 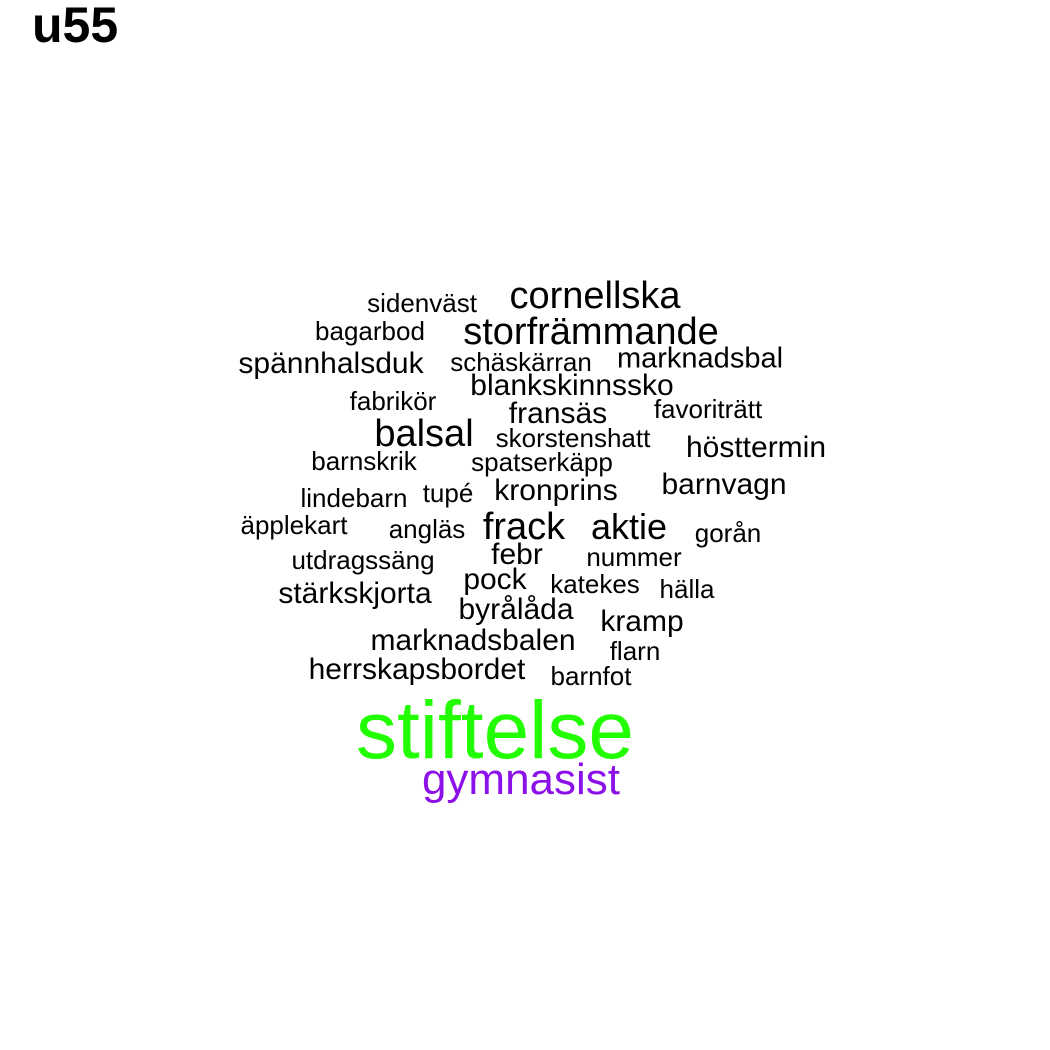 I want to click on word-lindebarn: lindebarn, so click(x=354, y=498).